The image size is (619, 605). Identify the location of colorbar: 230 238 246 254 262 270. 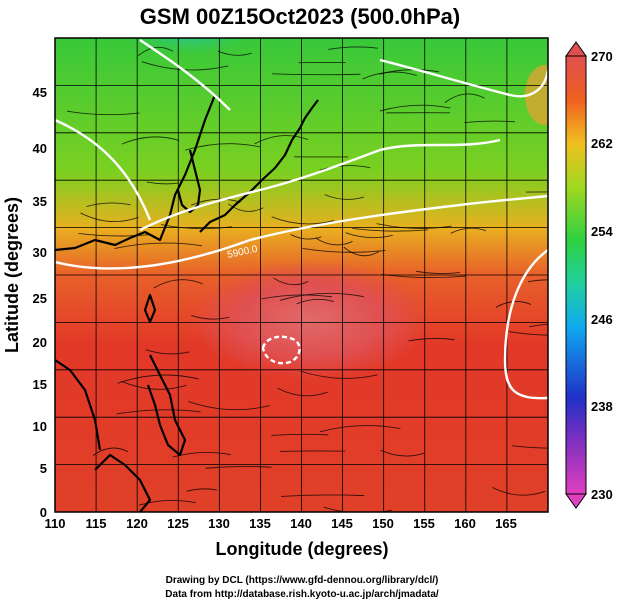
(589, 275).